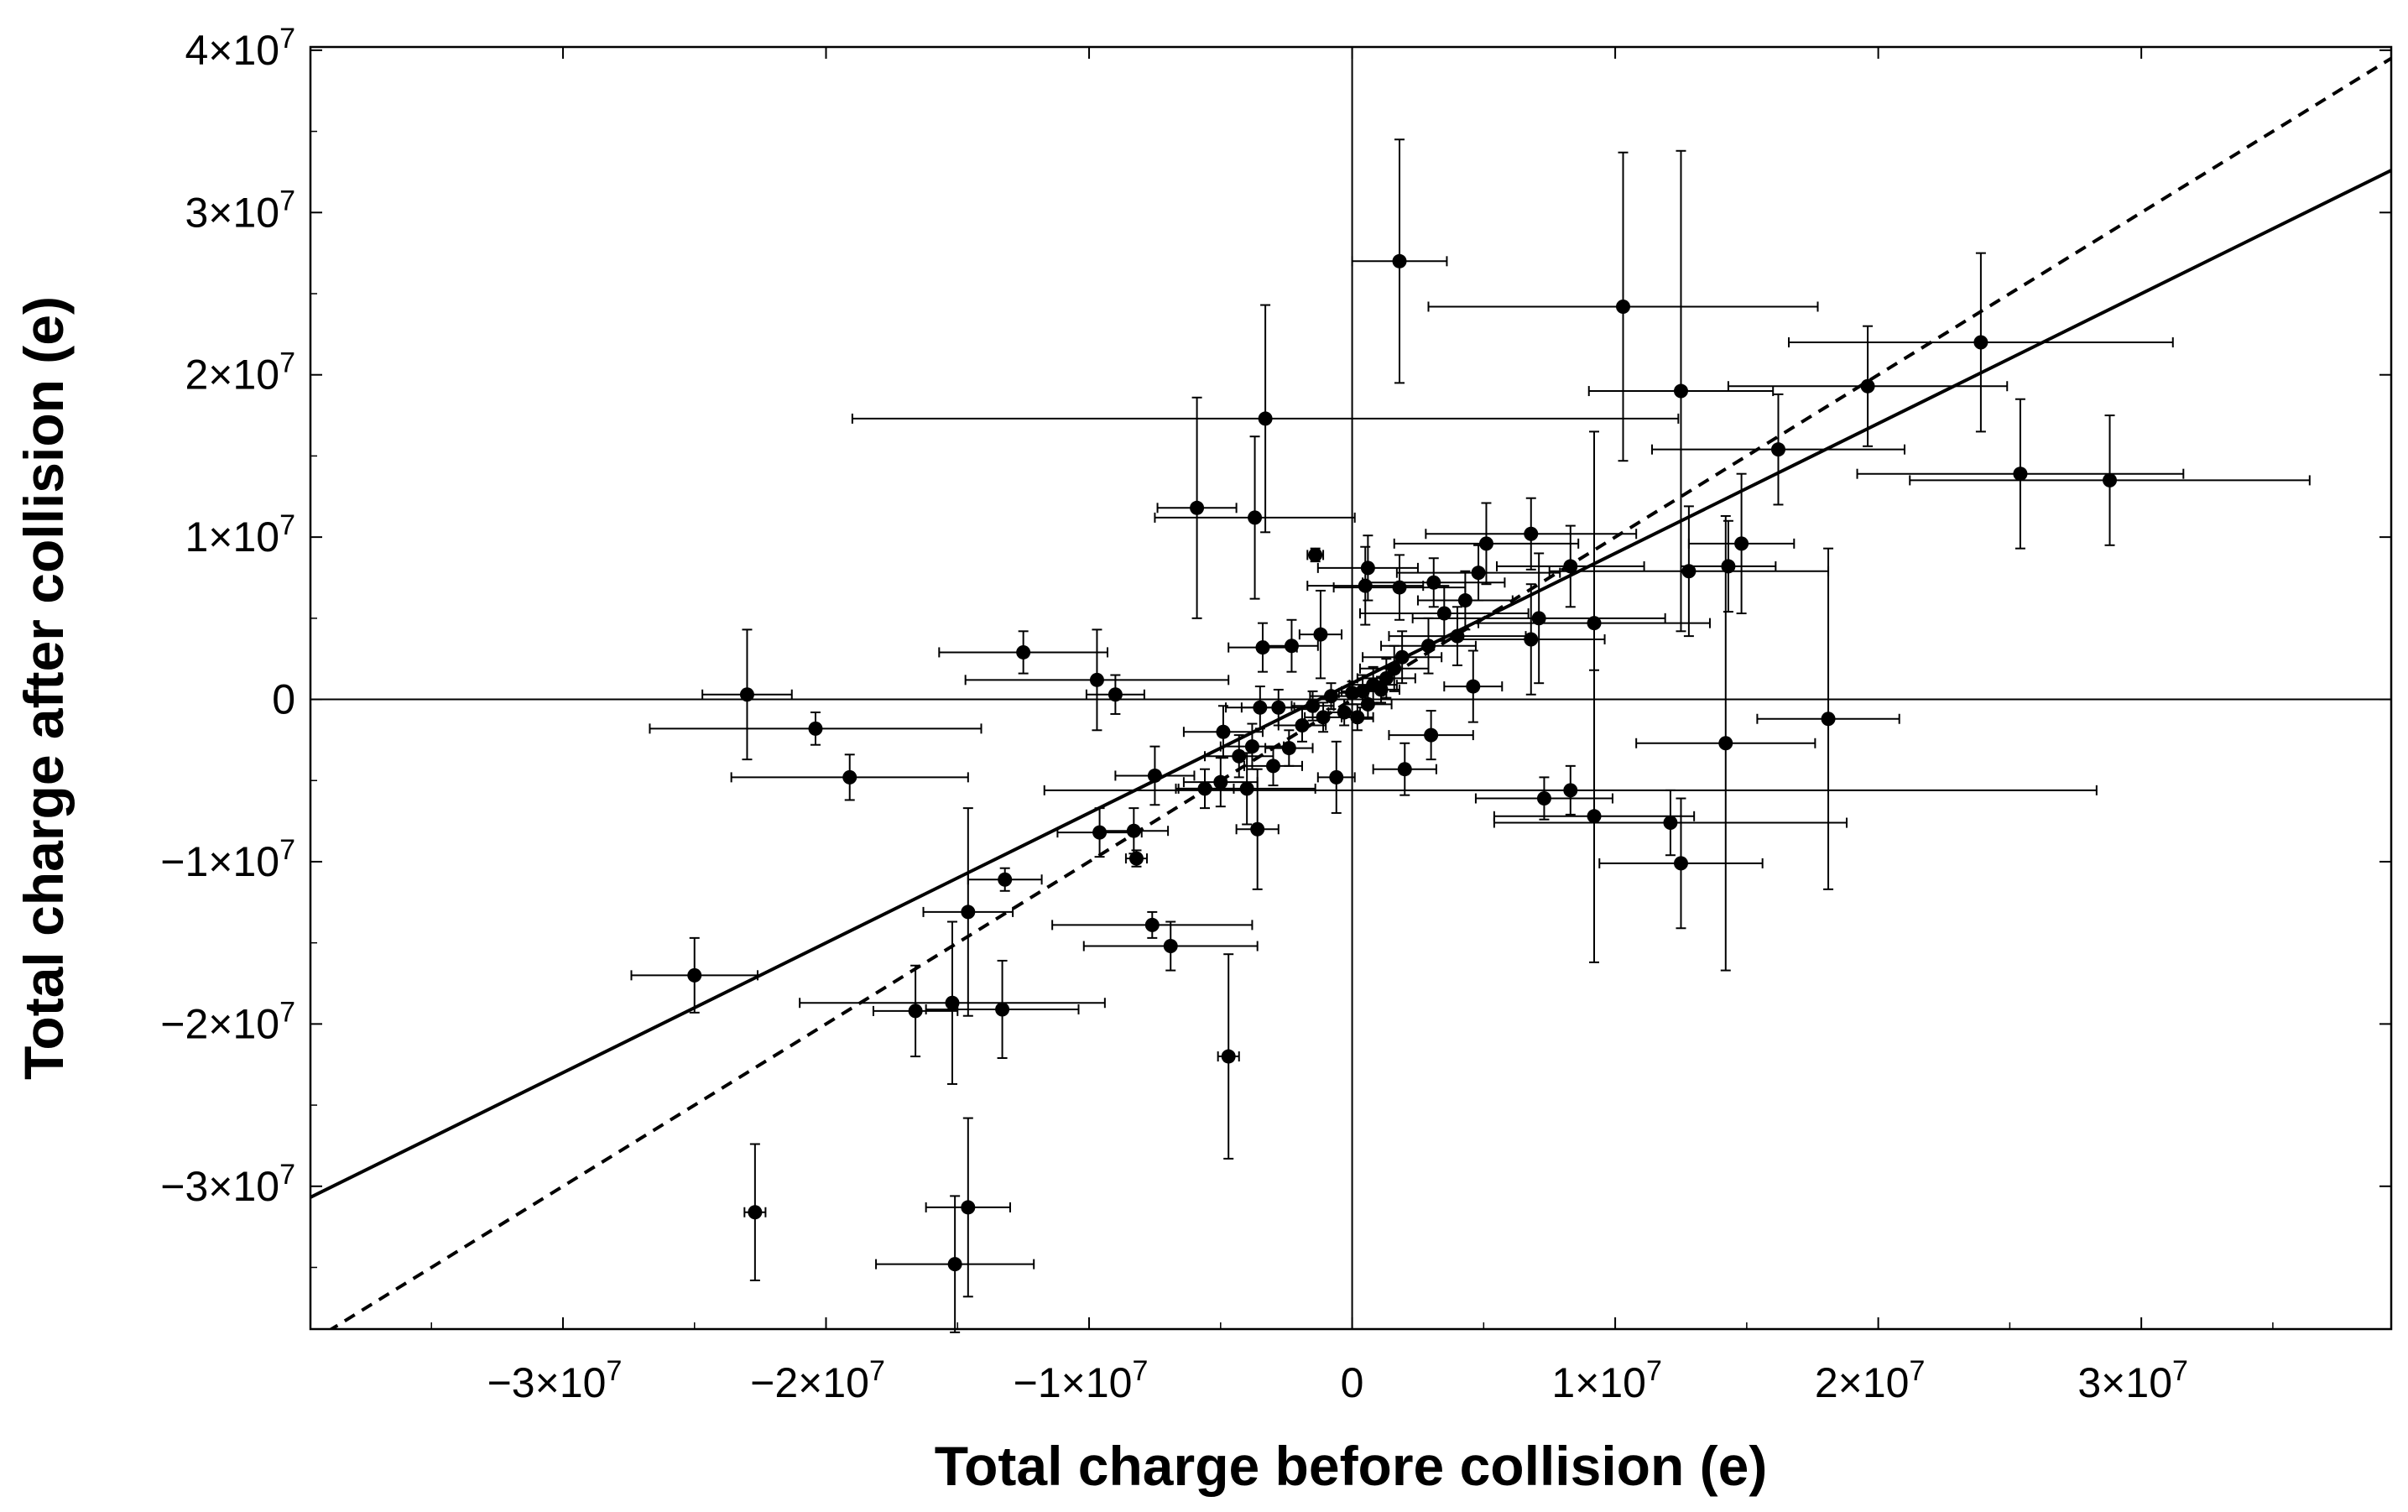 This screenshot has height=1512, width=2408. What do you see at coordinates (817, 1380) in the screenshot?
I see `x-tick-label: −2×10⁷` at bounding box center [817, 1380].